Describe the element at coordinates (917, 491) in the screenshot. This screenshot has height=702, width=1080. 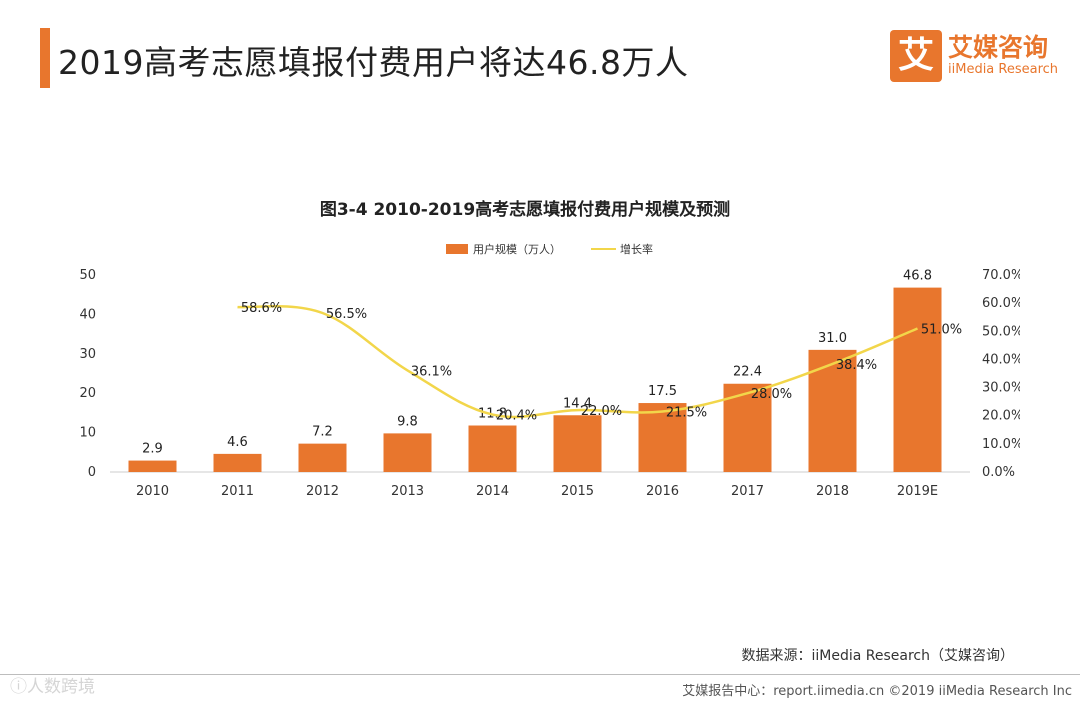
I see `x-tick-label: 2019E` at that location.